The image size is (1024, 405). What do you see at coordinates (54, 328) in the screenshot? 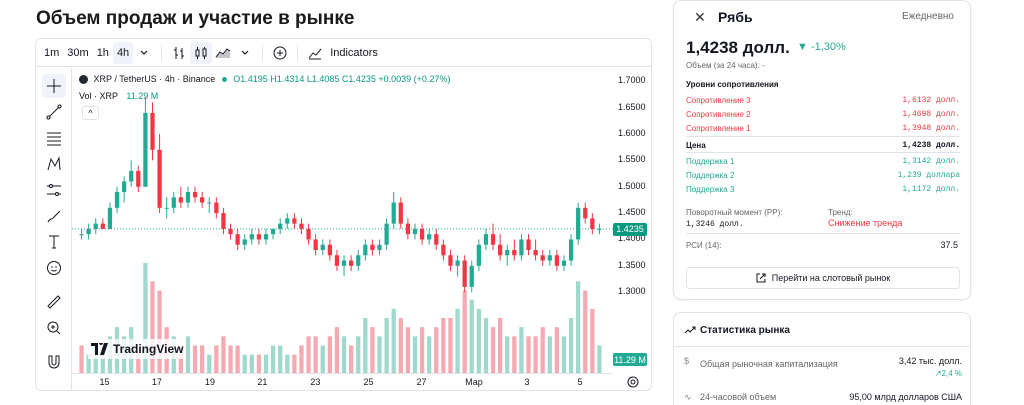
I see `zoom-icon` at bounding box center [54, 328].